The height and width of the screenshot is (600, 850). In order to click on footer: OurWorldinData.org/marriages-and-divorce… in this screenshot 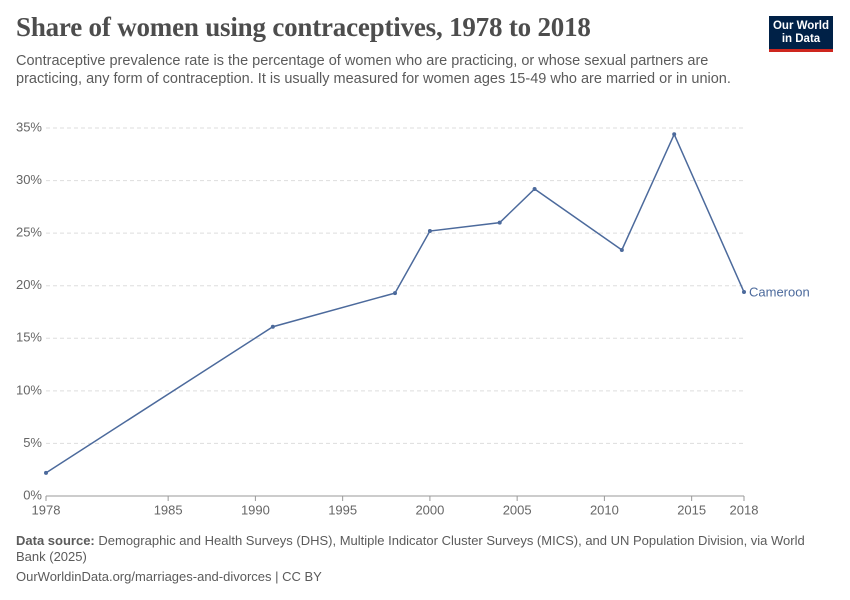, I will do `click(169, 576)`.